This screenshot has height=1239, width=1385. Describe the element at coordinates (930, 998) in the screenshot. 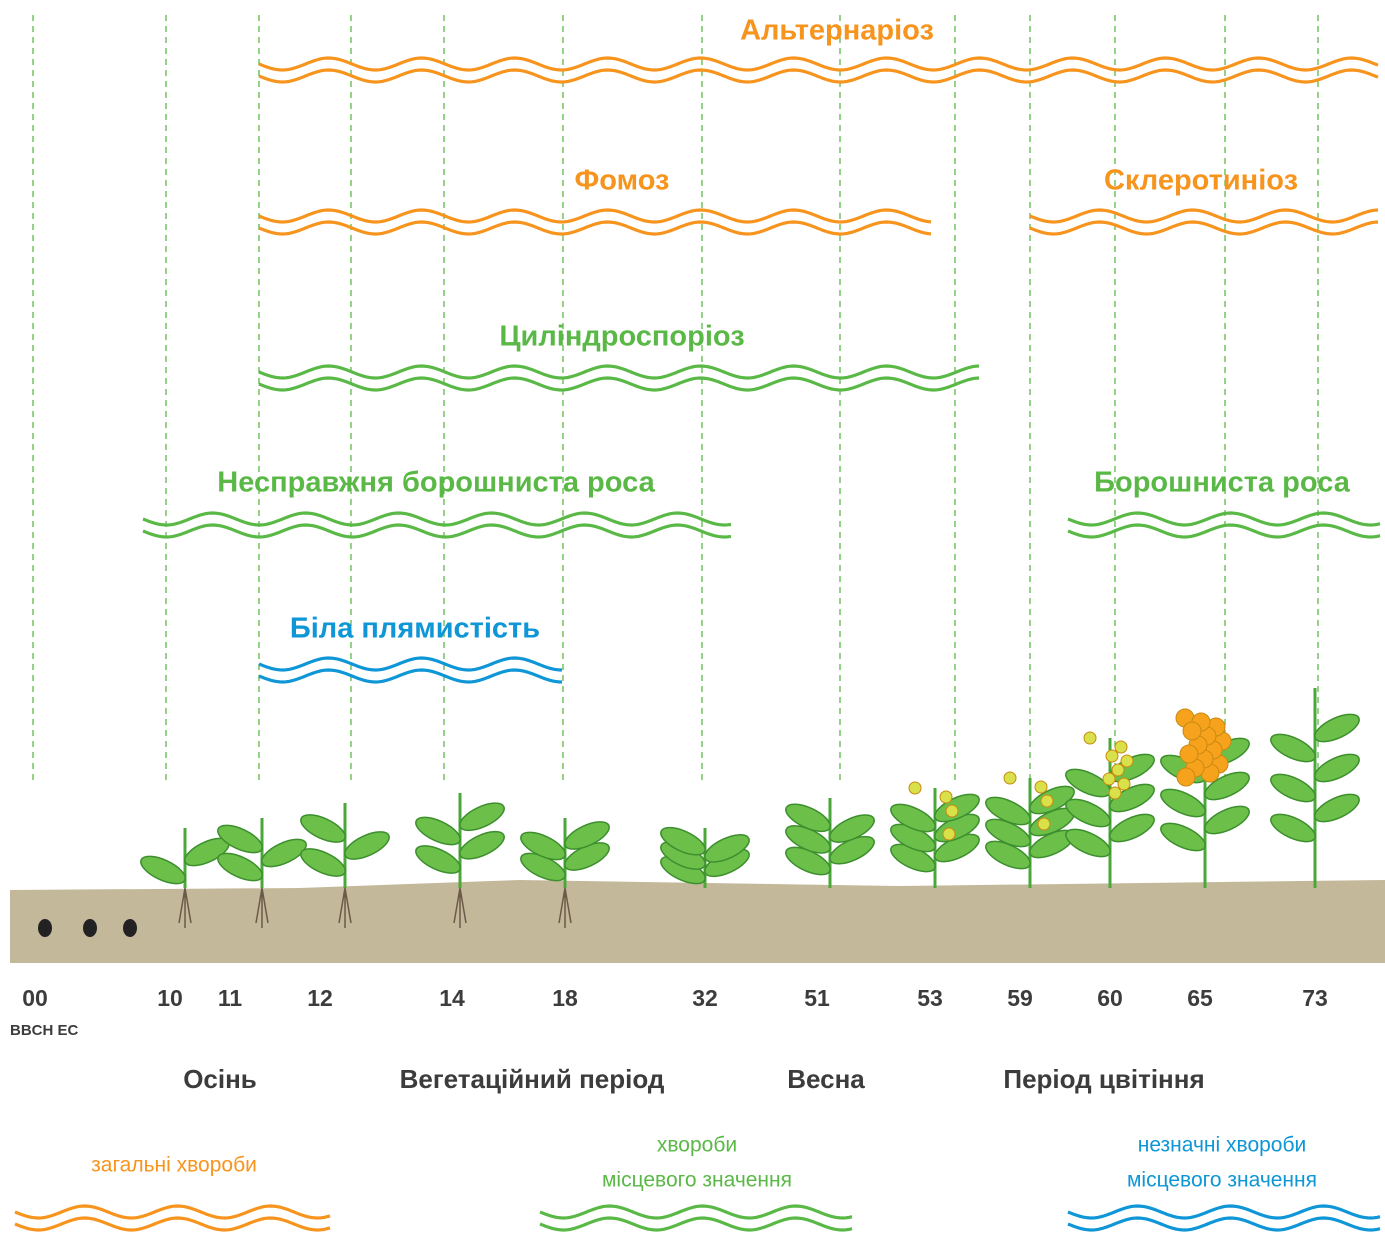

I see `stage-code: 53` at that location.